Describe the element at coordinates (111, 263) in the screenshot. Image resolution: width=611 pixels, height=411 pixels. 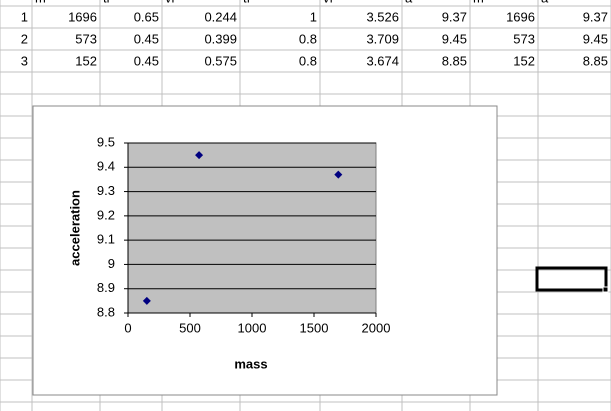
I see `y-tick-label: 9` at that location.